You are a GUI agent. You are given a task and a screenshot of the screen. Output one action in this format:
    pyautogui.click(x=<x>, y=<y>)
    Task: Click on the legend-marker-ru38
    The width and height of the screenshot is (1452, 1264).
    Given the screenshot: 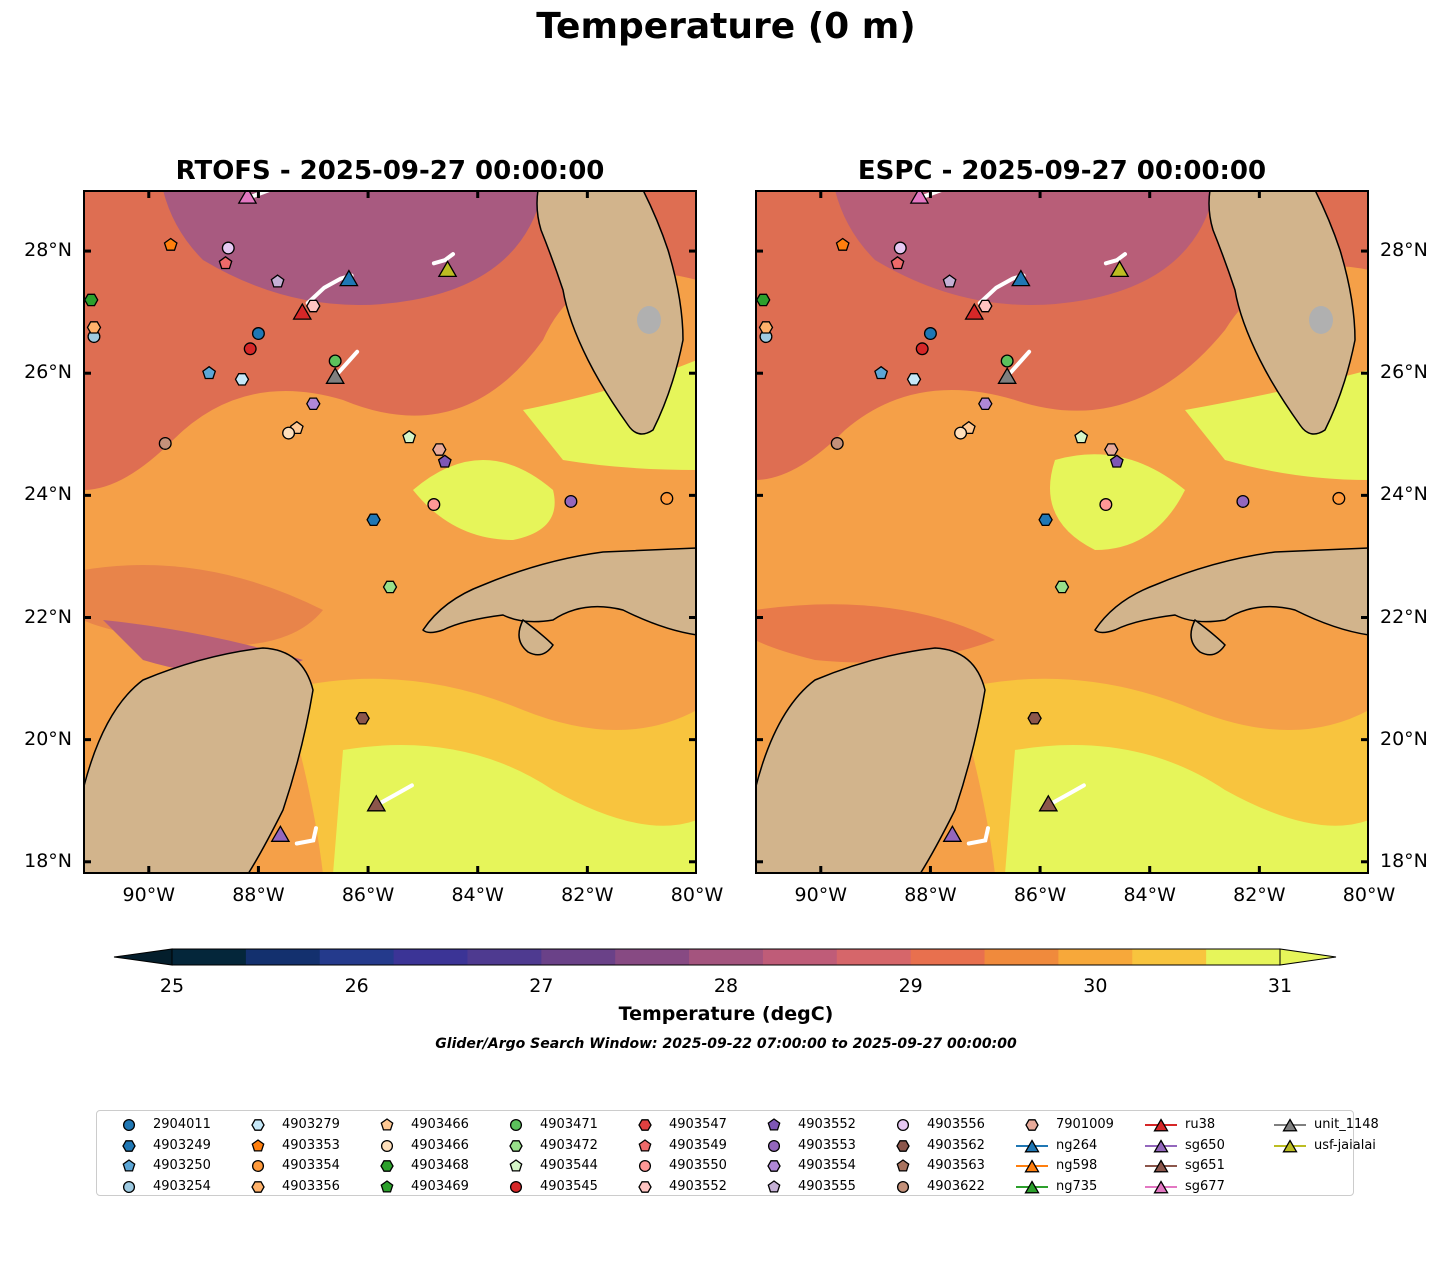 What is the action you would take?
    pyautogui.click(x=1161, y=1125)
    